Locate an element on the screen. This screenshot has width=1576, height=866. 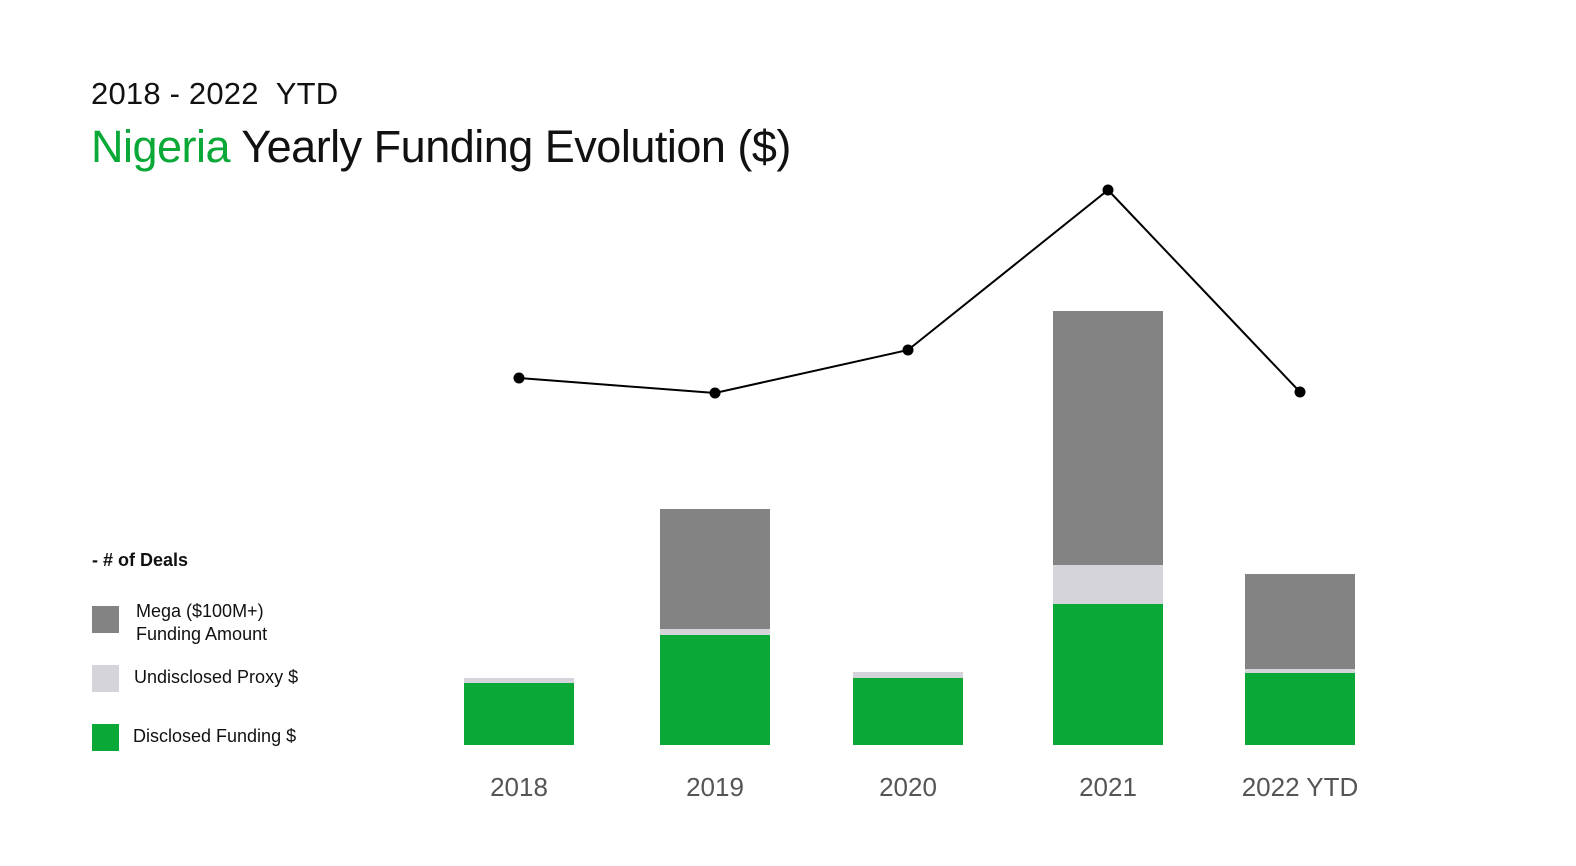
deals-point-2021 is located at coordinates (1108, 190).